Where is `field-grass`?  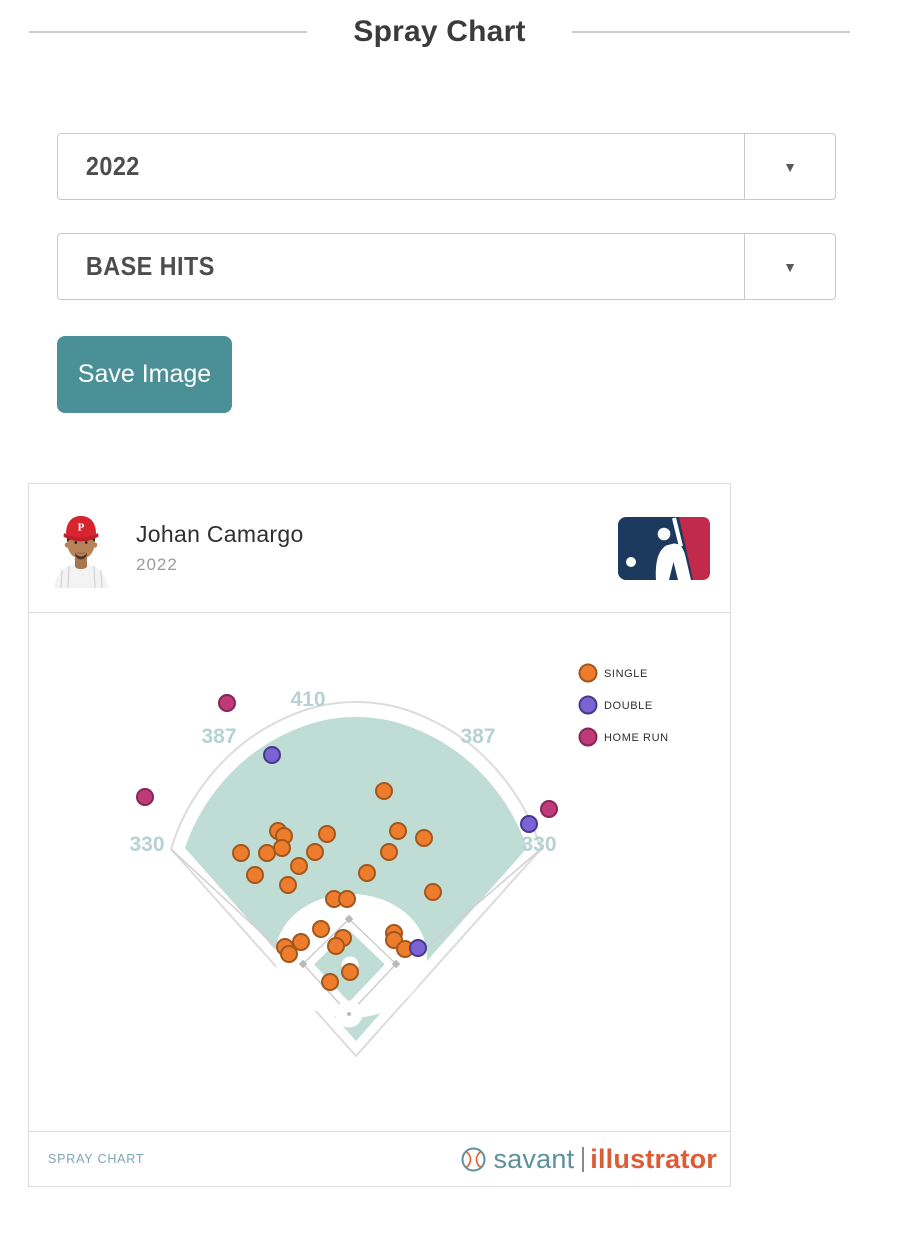
field-grass is located at coordinates (356, 879).